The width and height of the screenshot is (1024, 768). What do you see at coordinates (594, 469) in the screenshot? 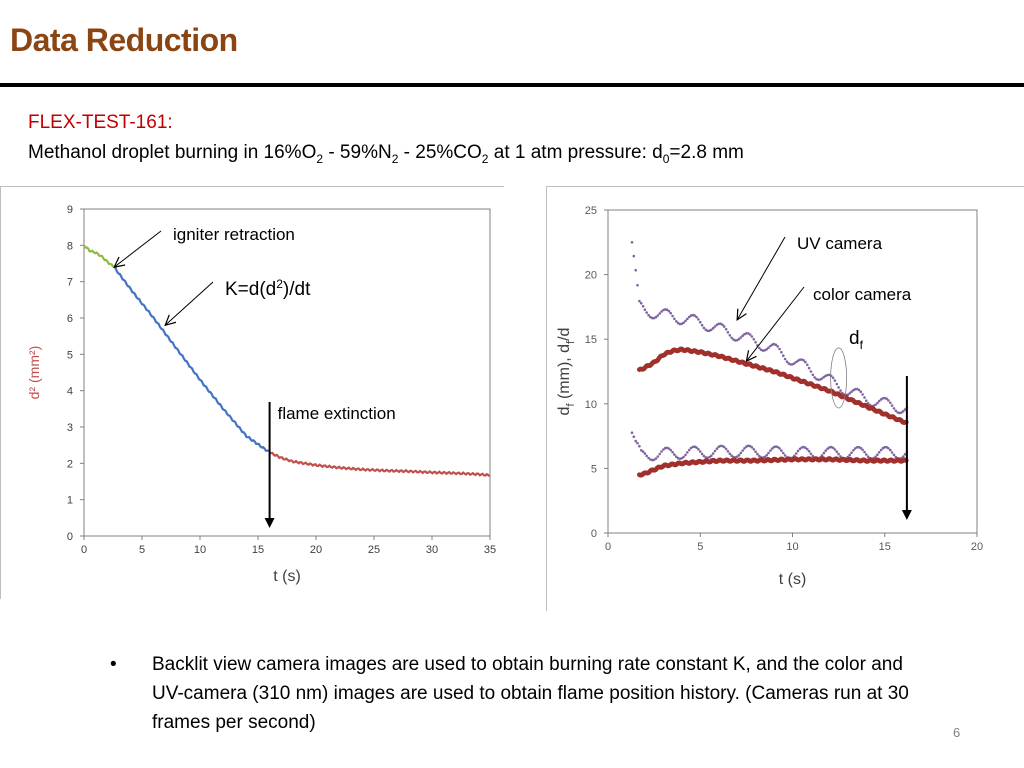
I see `y-tick-label: 5` at bounding box center [594, 469].